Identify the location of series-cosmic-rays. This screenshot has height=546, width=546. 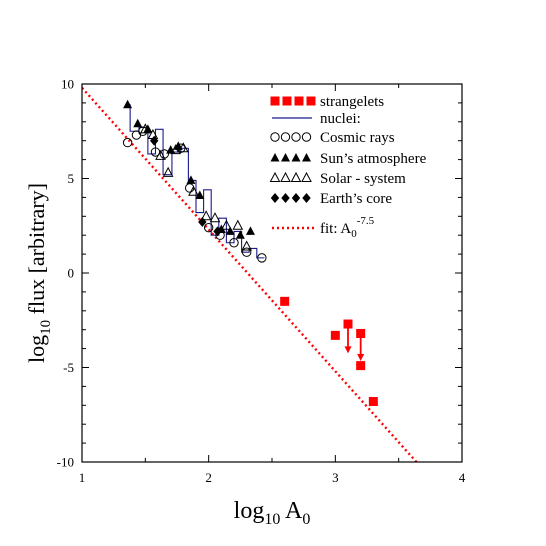
(194, 194).